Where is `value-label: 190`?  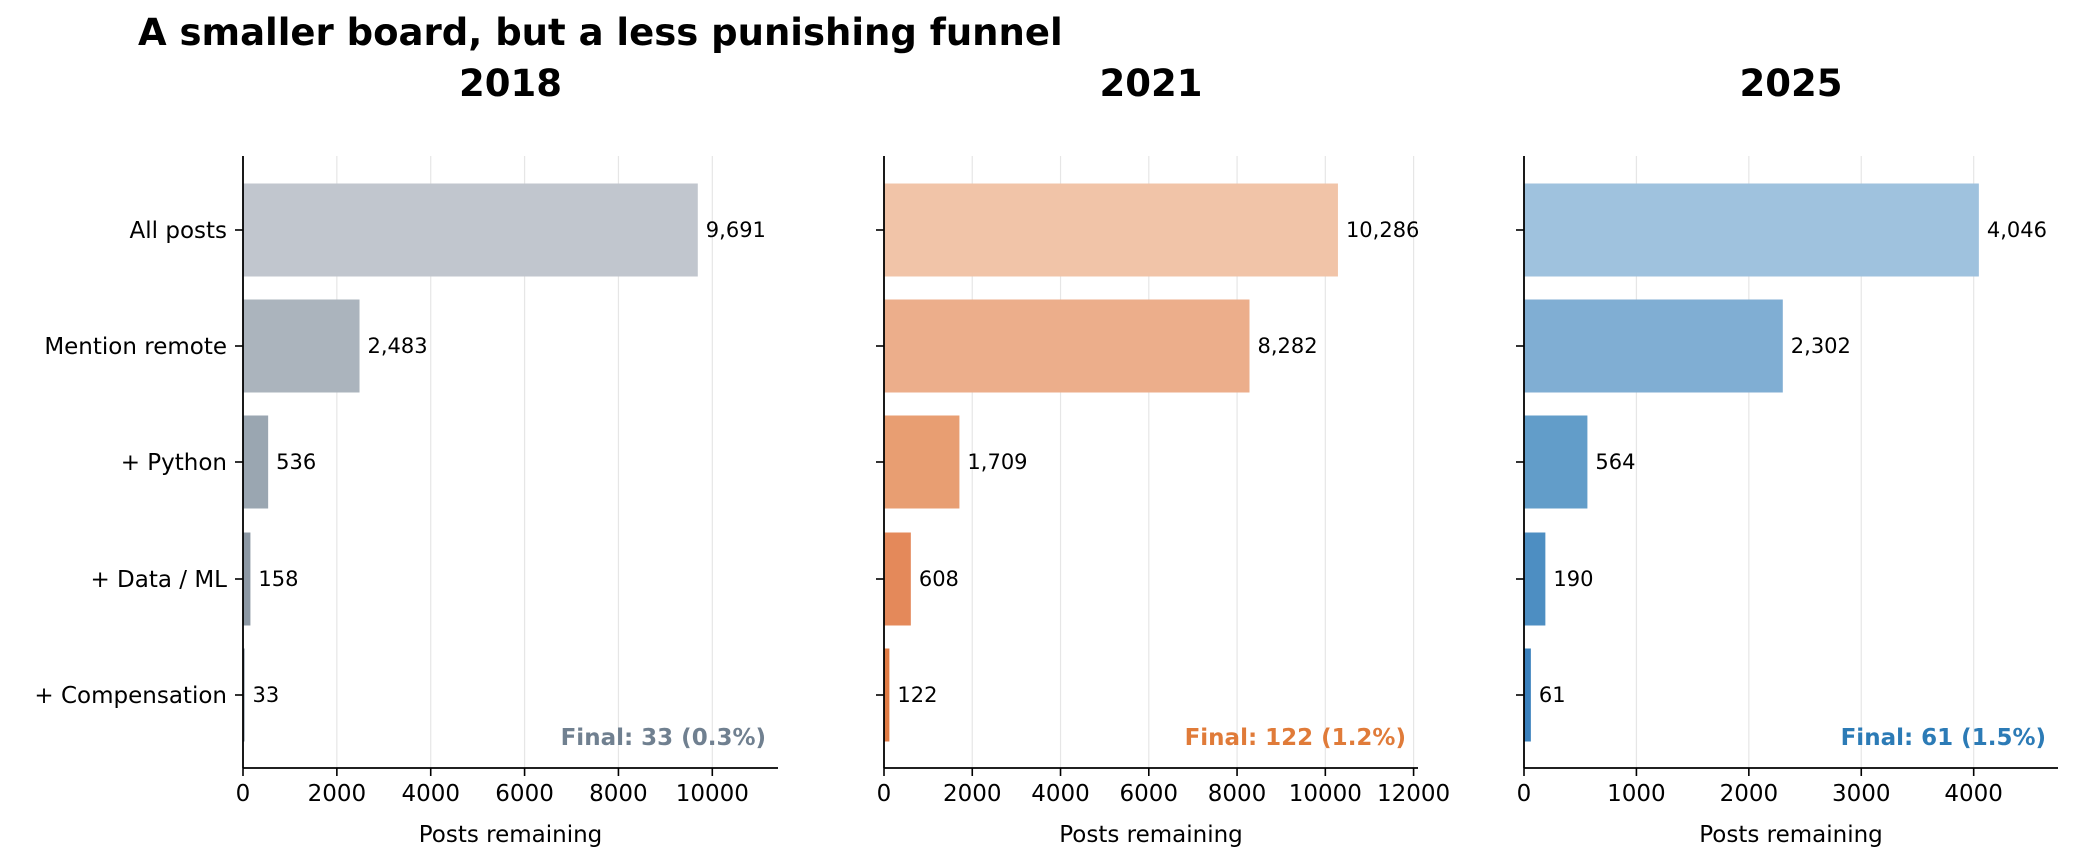
value-label: 190 is located at coordinates (1573, 579).